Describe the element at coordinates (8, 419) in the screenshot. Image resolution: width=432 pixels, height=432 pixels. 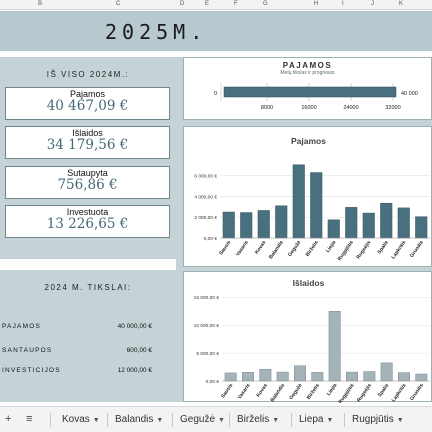
I see `add-sheet-button: +` at that location.